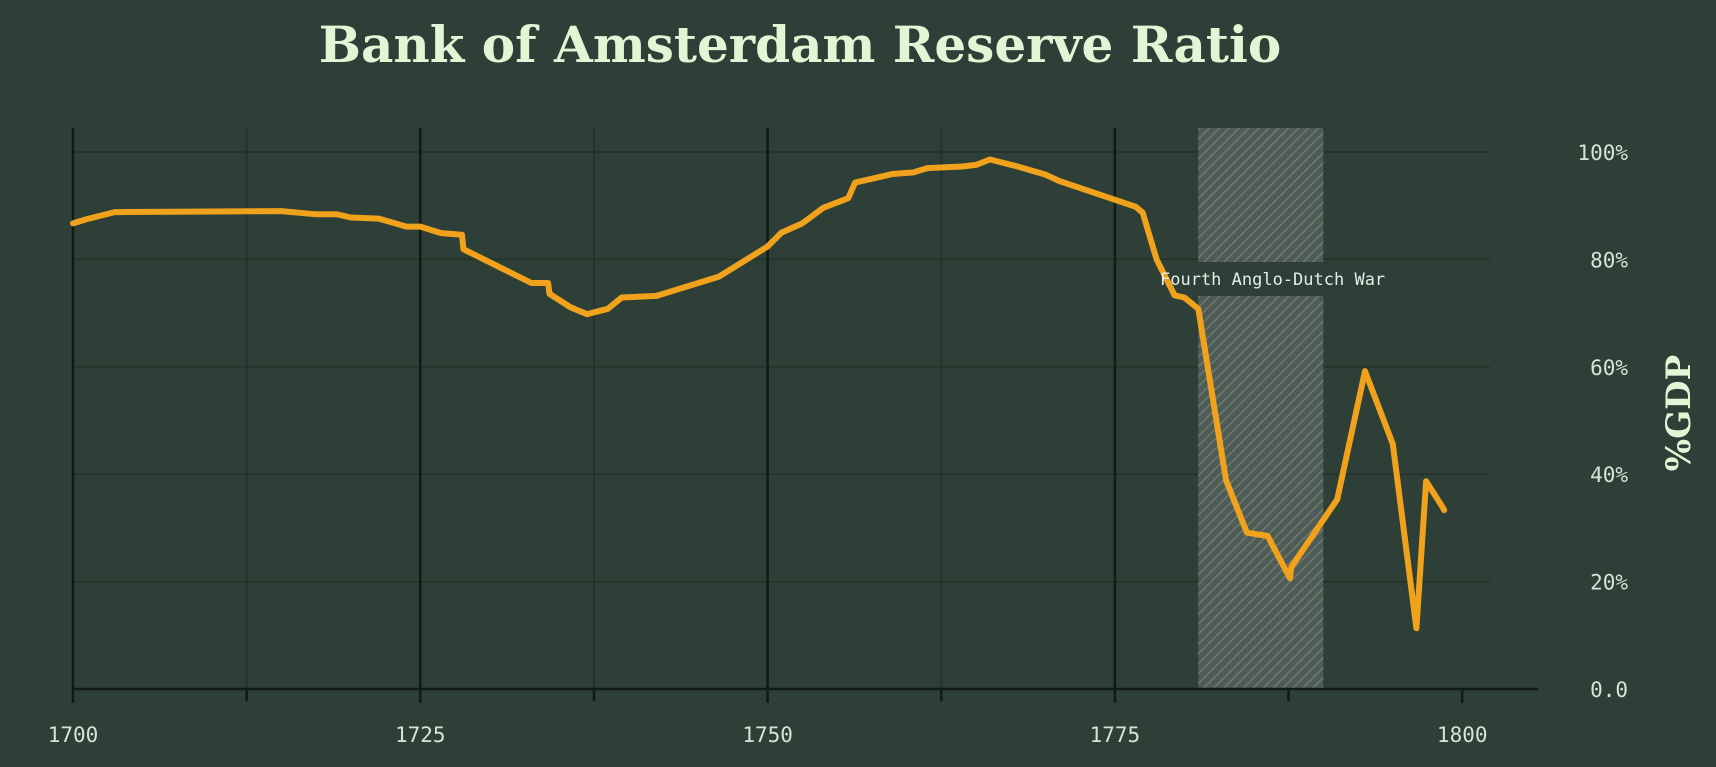 The image size is (1716, 767). I want to click on war-annotation: Fourth Anglo-Dutch War, so click(1272, 280).